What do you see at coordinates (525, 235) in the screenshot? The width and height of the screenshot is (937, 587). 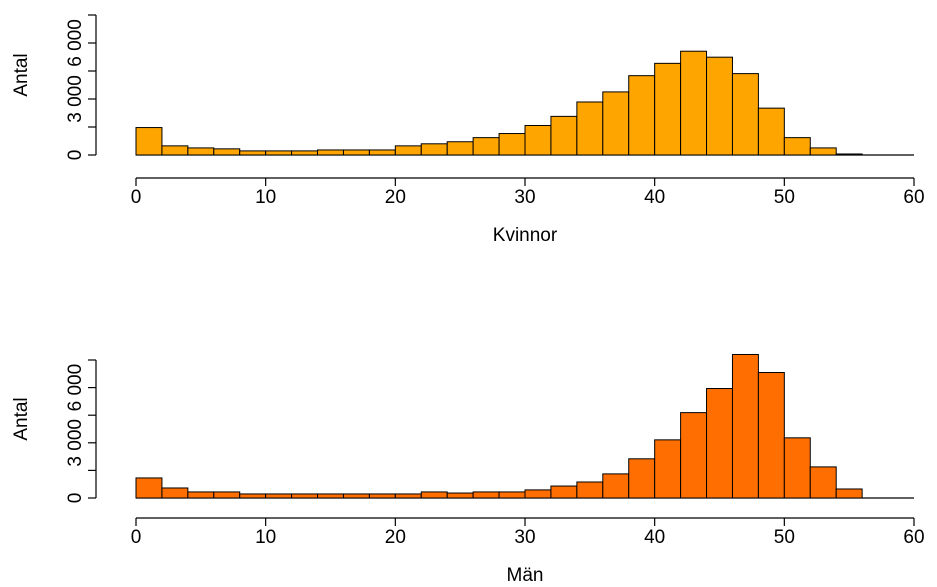 I see `x-axis-label: Kvinnor` at bounding box center [525, 235].